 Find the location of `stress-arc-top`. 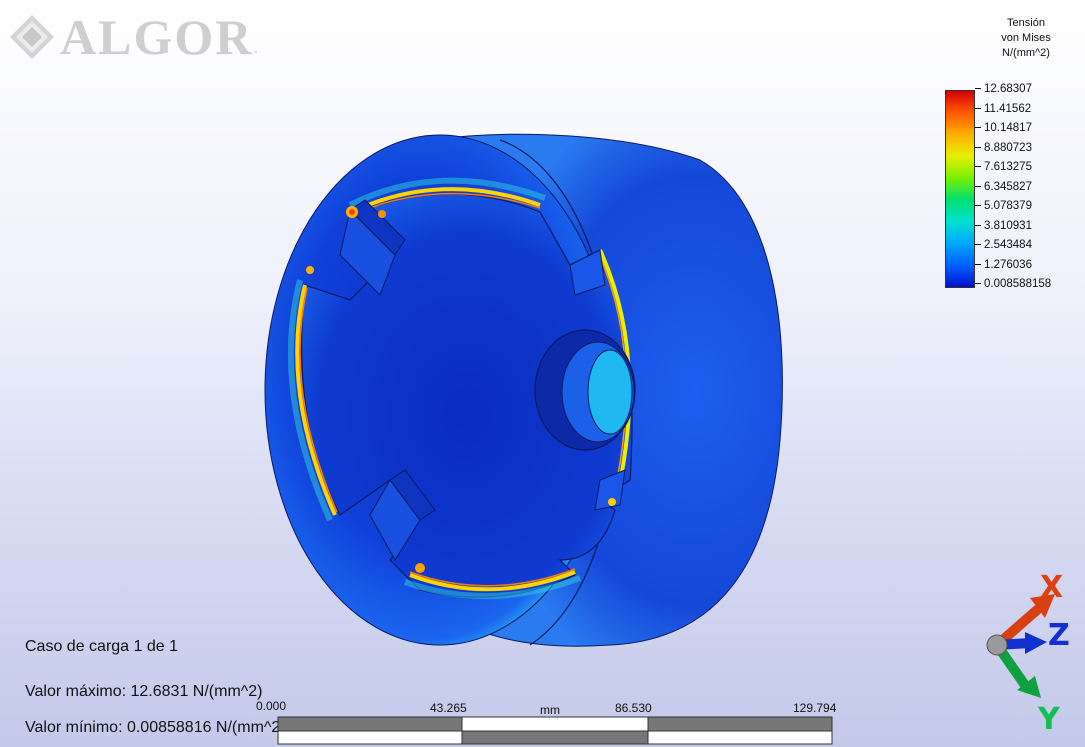

stress-arc-top is located at coordinates (446, 200).